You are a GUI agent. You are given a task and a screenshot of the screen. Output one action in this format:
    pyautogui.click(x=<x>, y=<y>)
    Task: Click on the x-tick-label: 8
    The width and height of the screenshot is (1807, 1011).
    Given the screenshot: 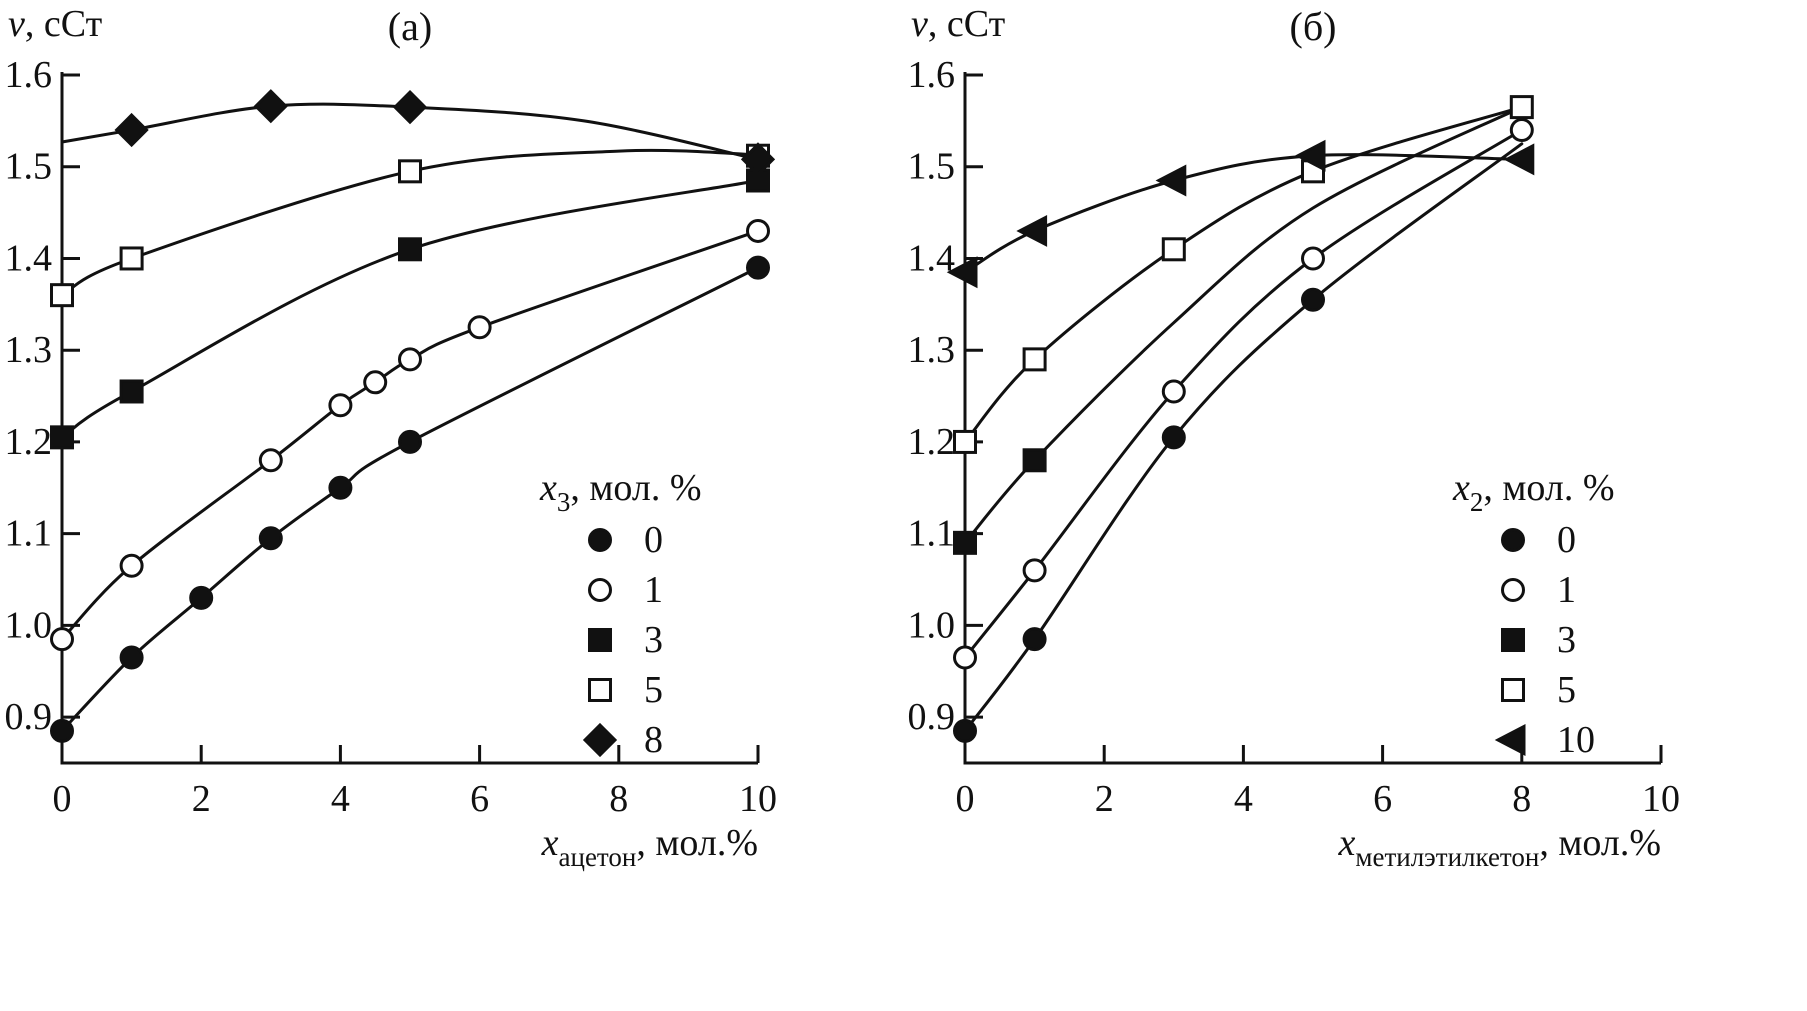 What is the action you would take?
    pyautogui.click(x=1521, y=799)
    